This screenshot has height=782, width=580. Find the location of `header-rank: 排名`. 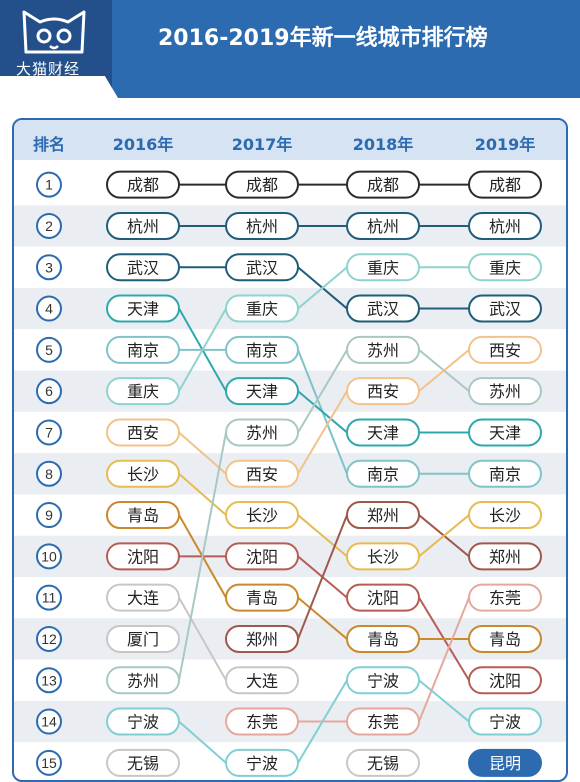

header-rank: 排名 is located at coordinates (48, 144).